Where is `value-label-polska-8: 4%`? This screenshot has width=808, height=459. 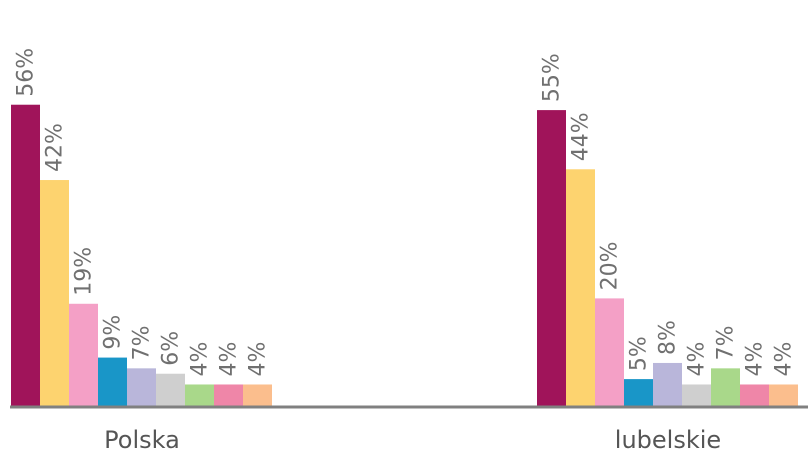 value-label-polska-8: 4% is located at coordinates (229, 359).